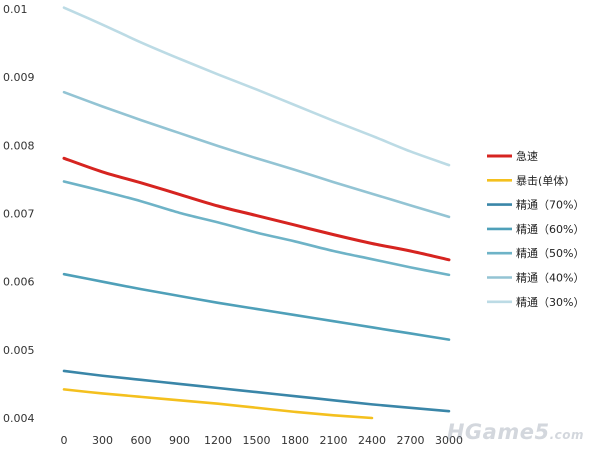  What do you see at coordinates (550, 278) in the screenshot?
I see `legend-label-5: 精通（40%）` at bounding box center [550, 278].